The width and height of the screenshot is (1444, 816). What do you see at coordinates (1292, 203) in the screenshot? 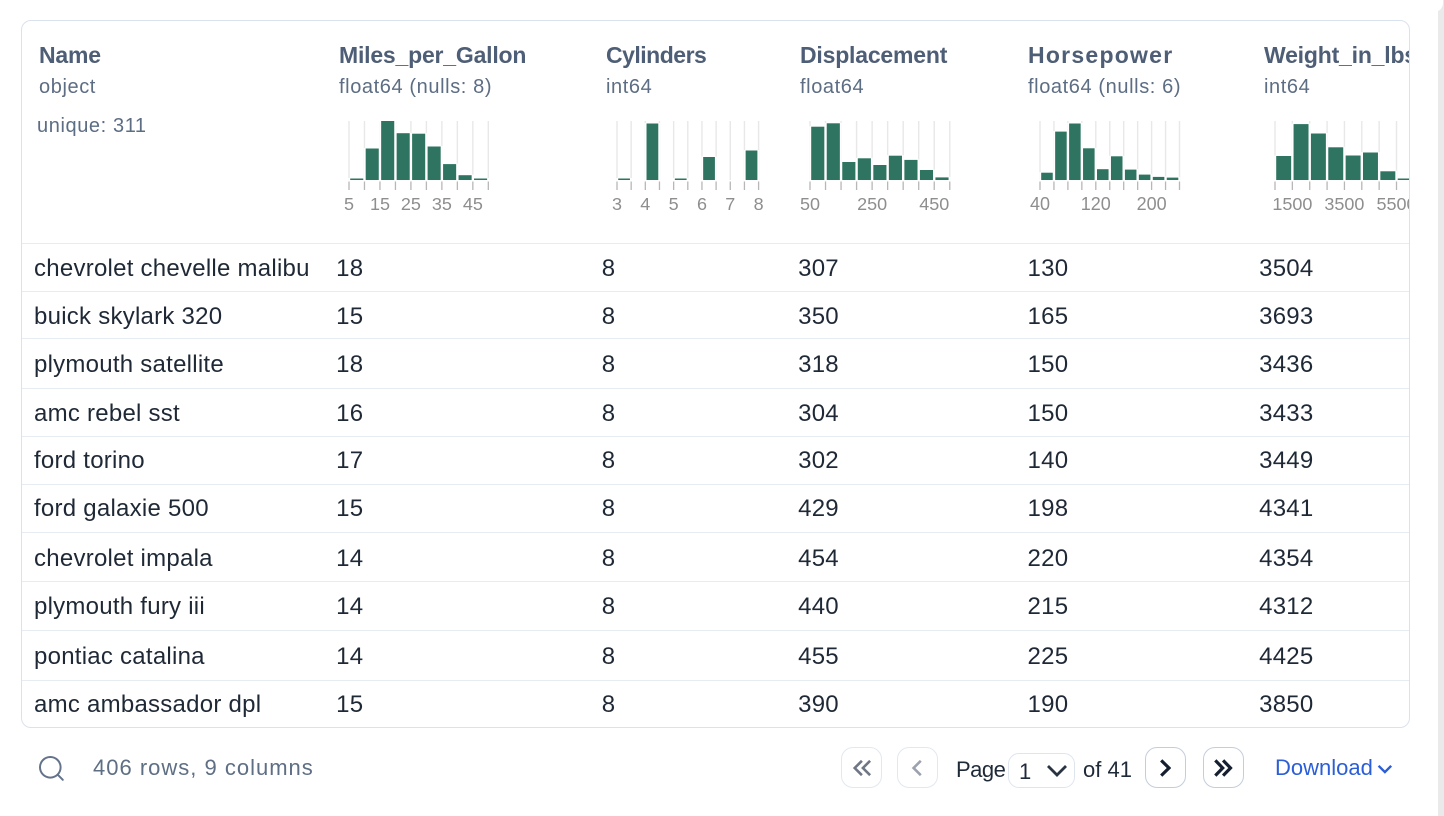
I see `svg-text: 1500` at bounding box center [1292, 203].